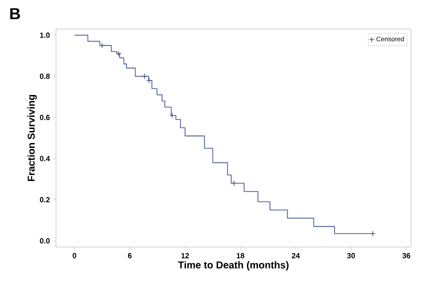 The height and width of the screenshot is (287, 427). I want to click on chart-title: B, so click(15, 14).